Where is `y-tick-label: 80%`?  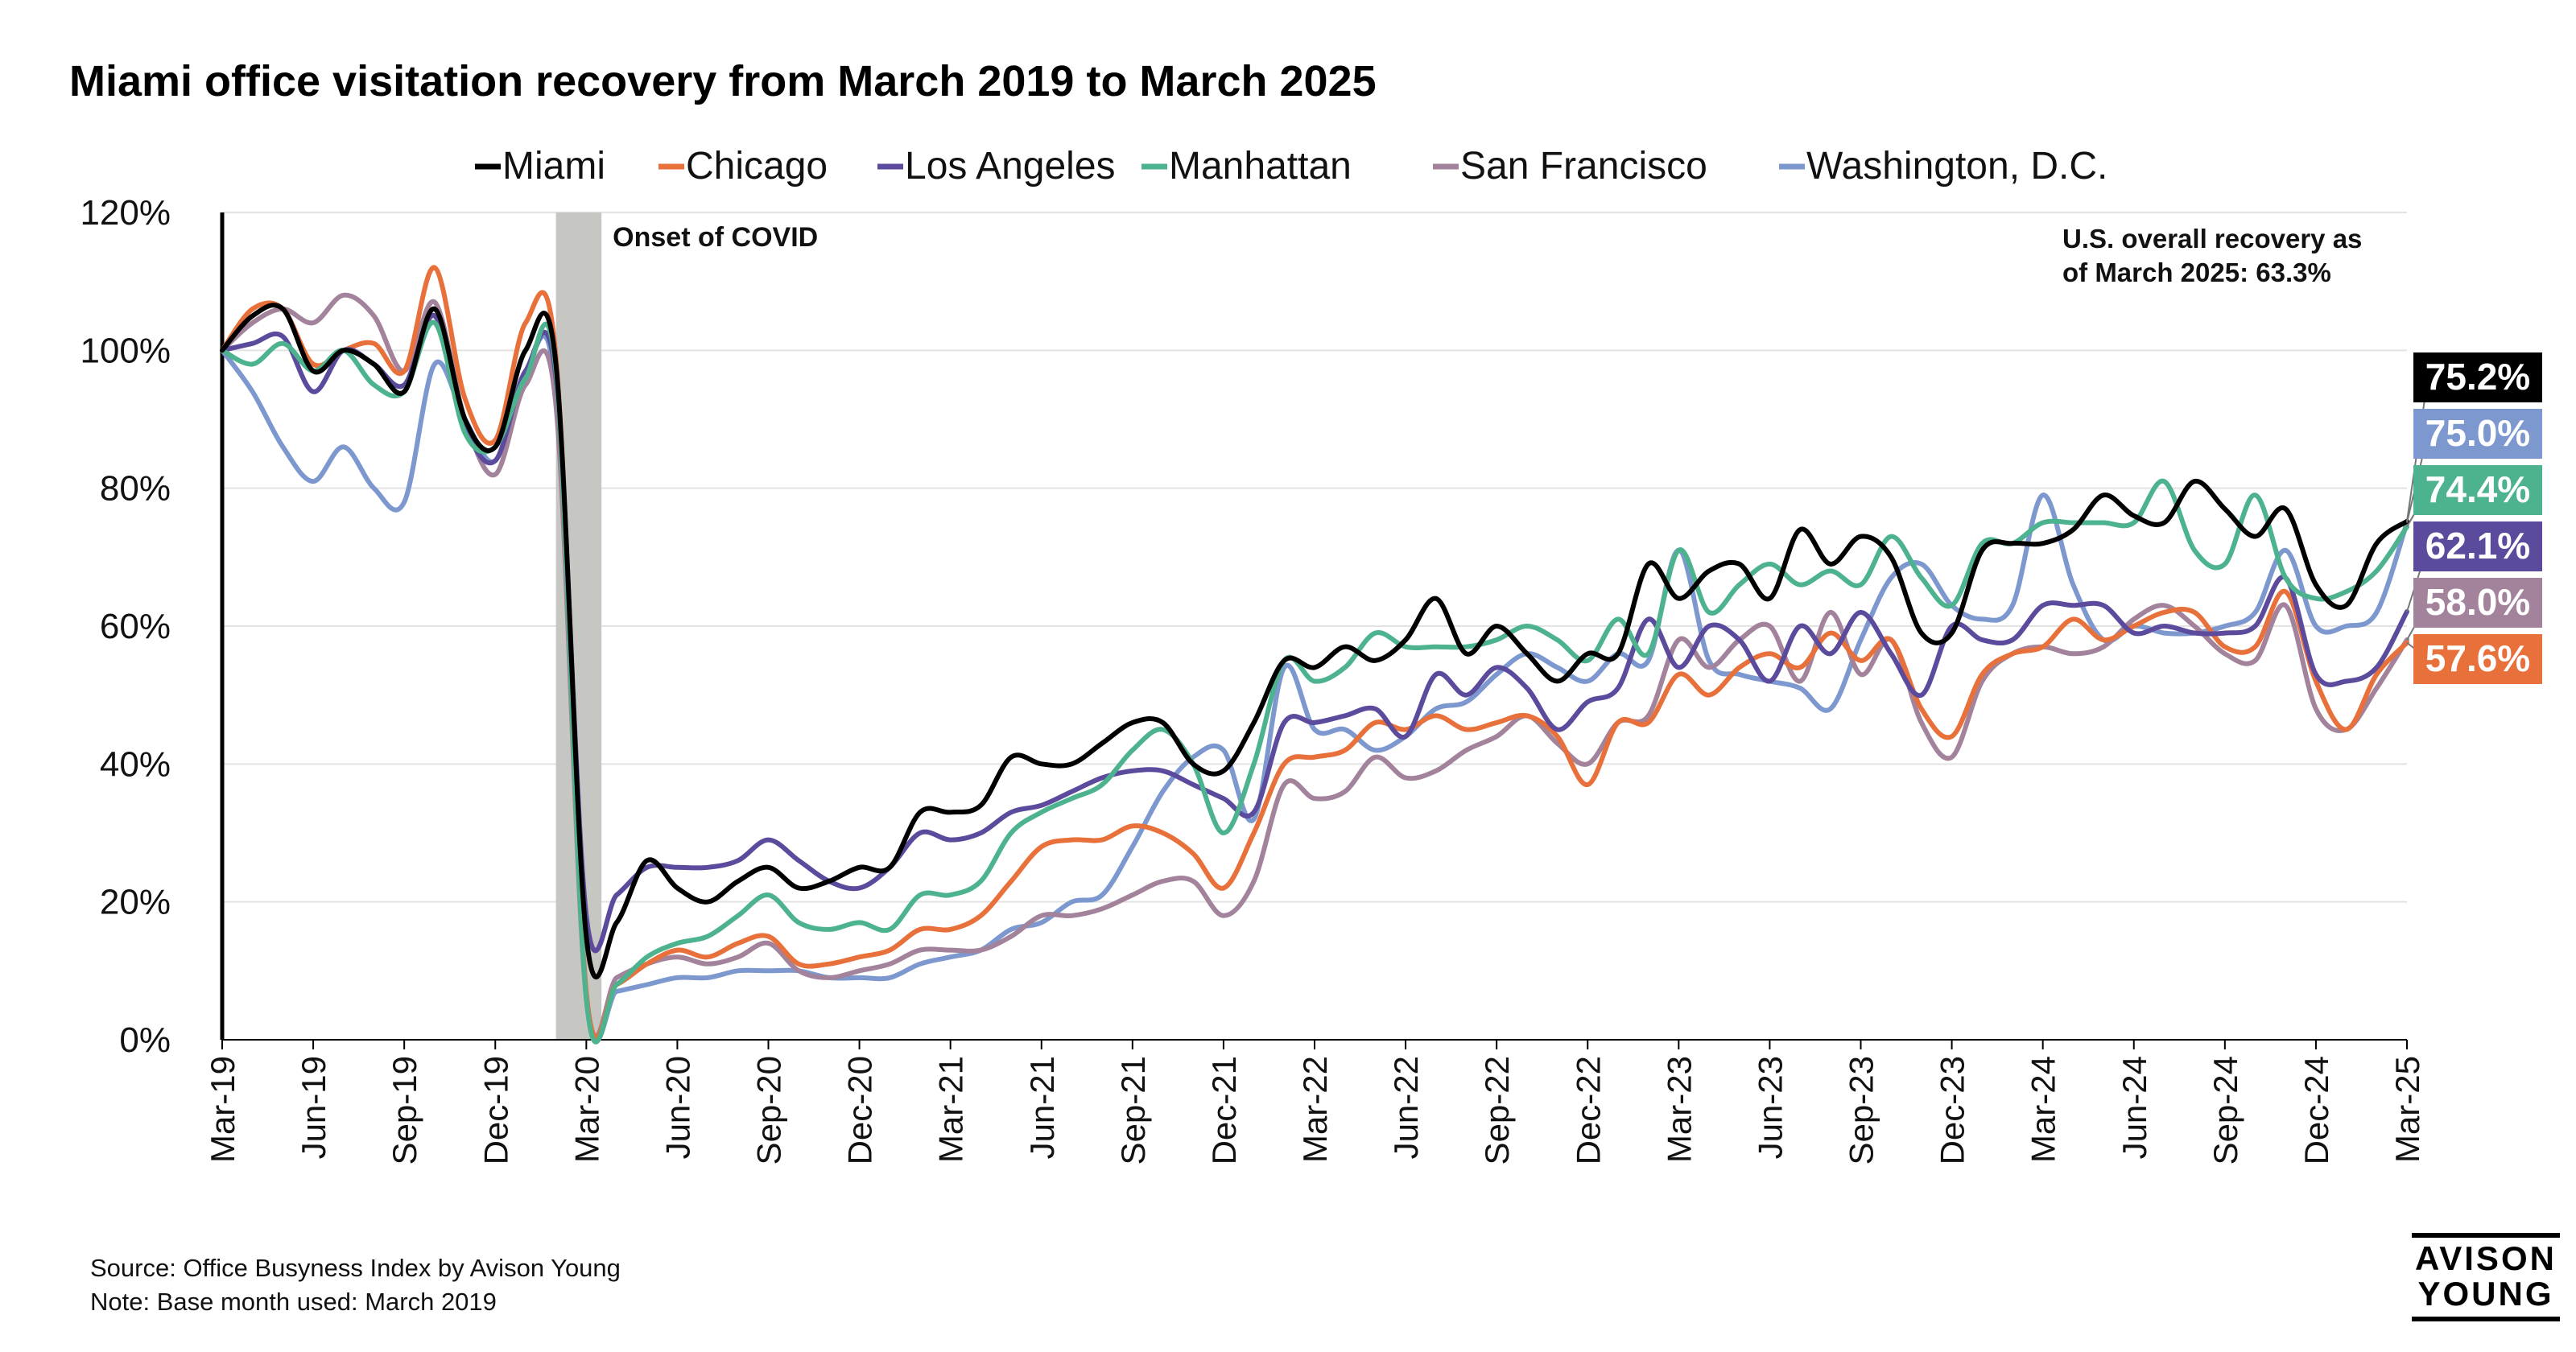 y-tick-label: 80% is located at coordinates (135, 489).